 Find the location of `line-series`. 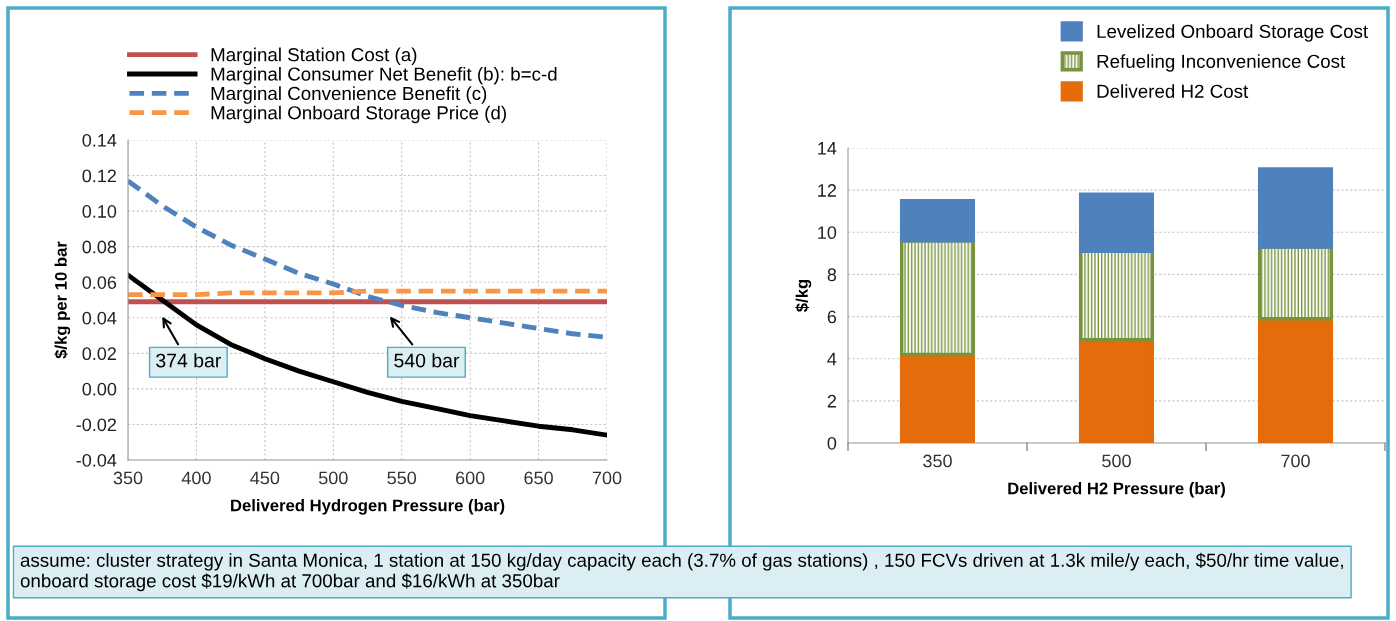

line-series is located at coordinates (367, 355).